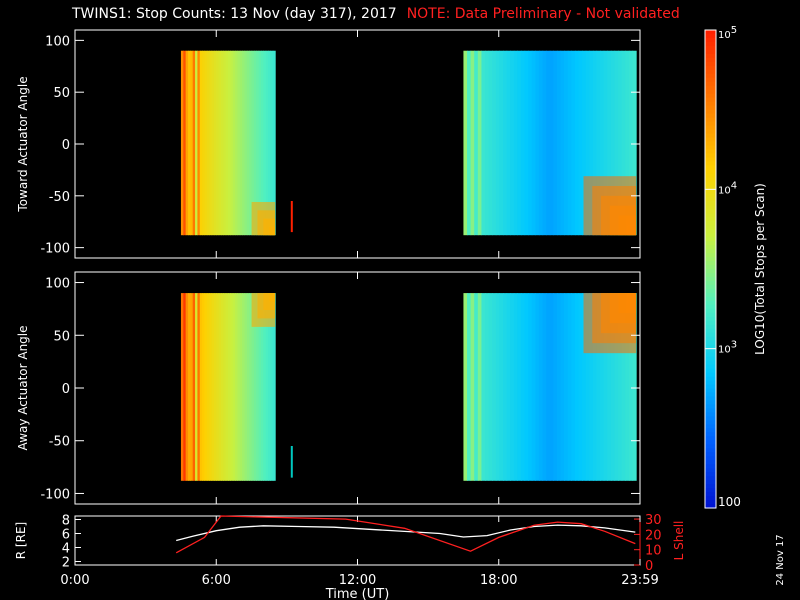 This screenshot has height=600, width=800. What do you see at coordinates (357, 593) in the screenshot?
I see `x-axis-label: Time (UT)` at bounding box center [357, 593].